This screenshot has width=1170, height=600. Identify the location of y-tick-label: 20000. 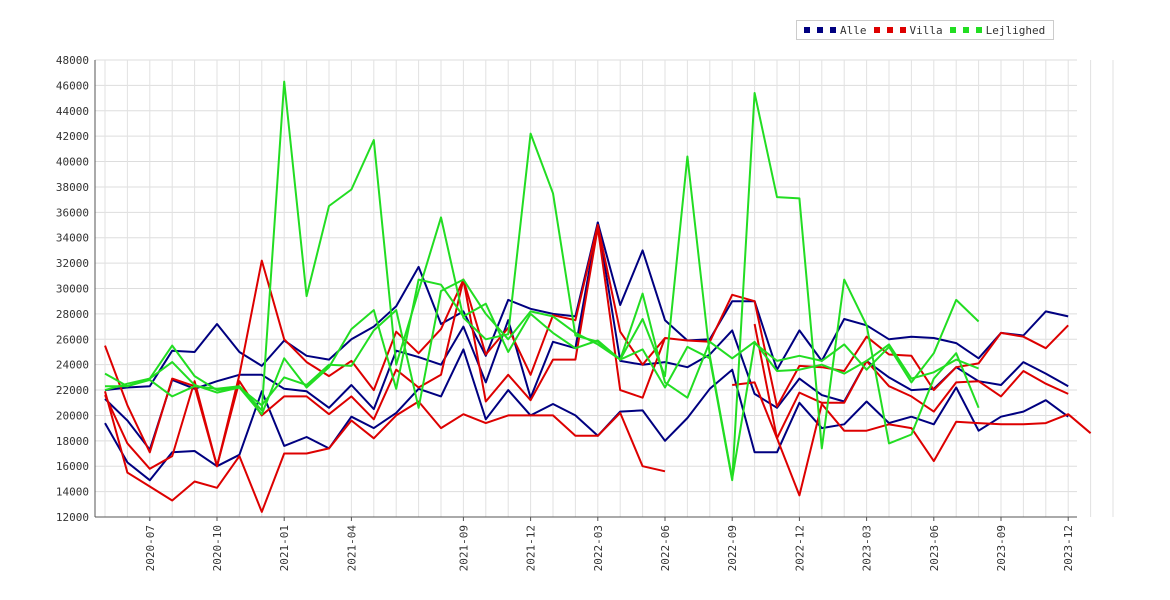
(72, 415).